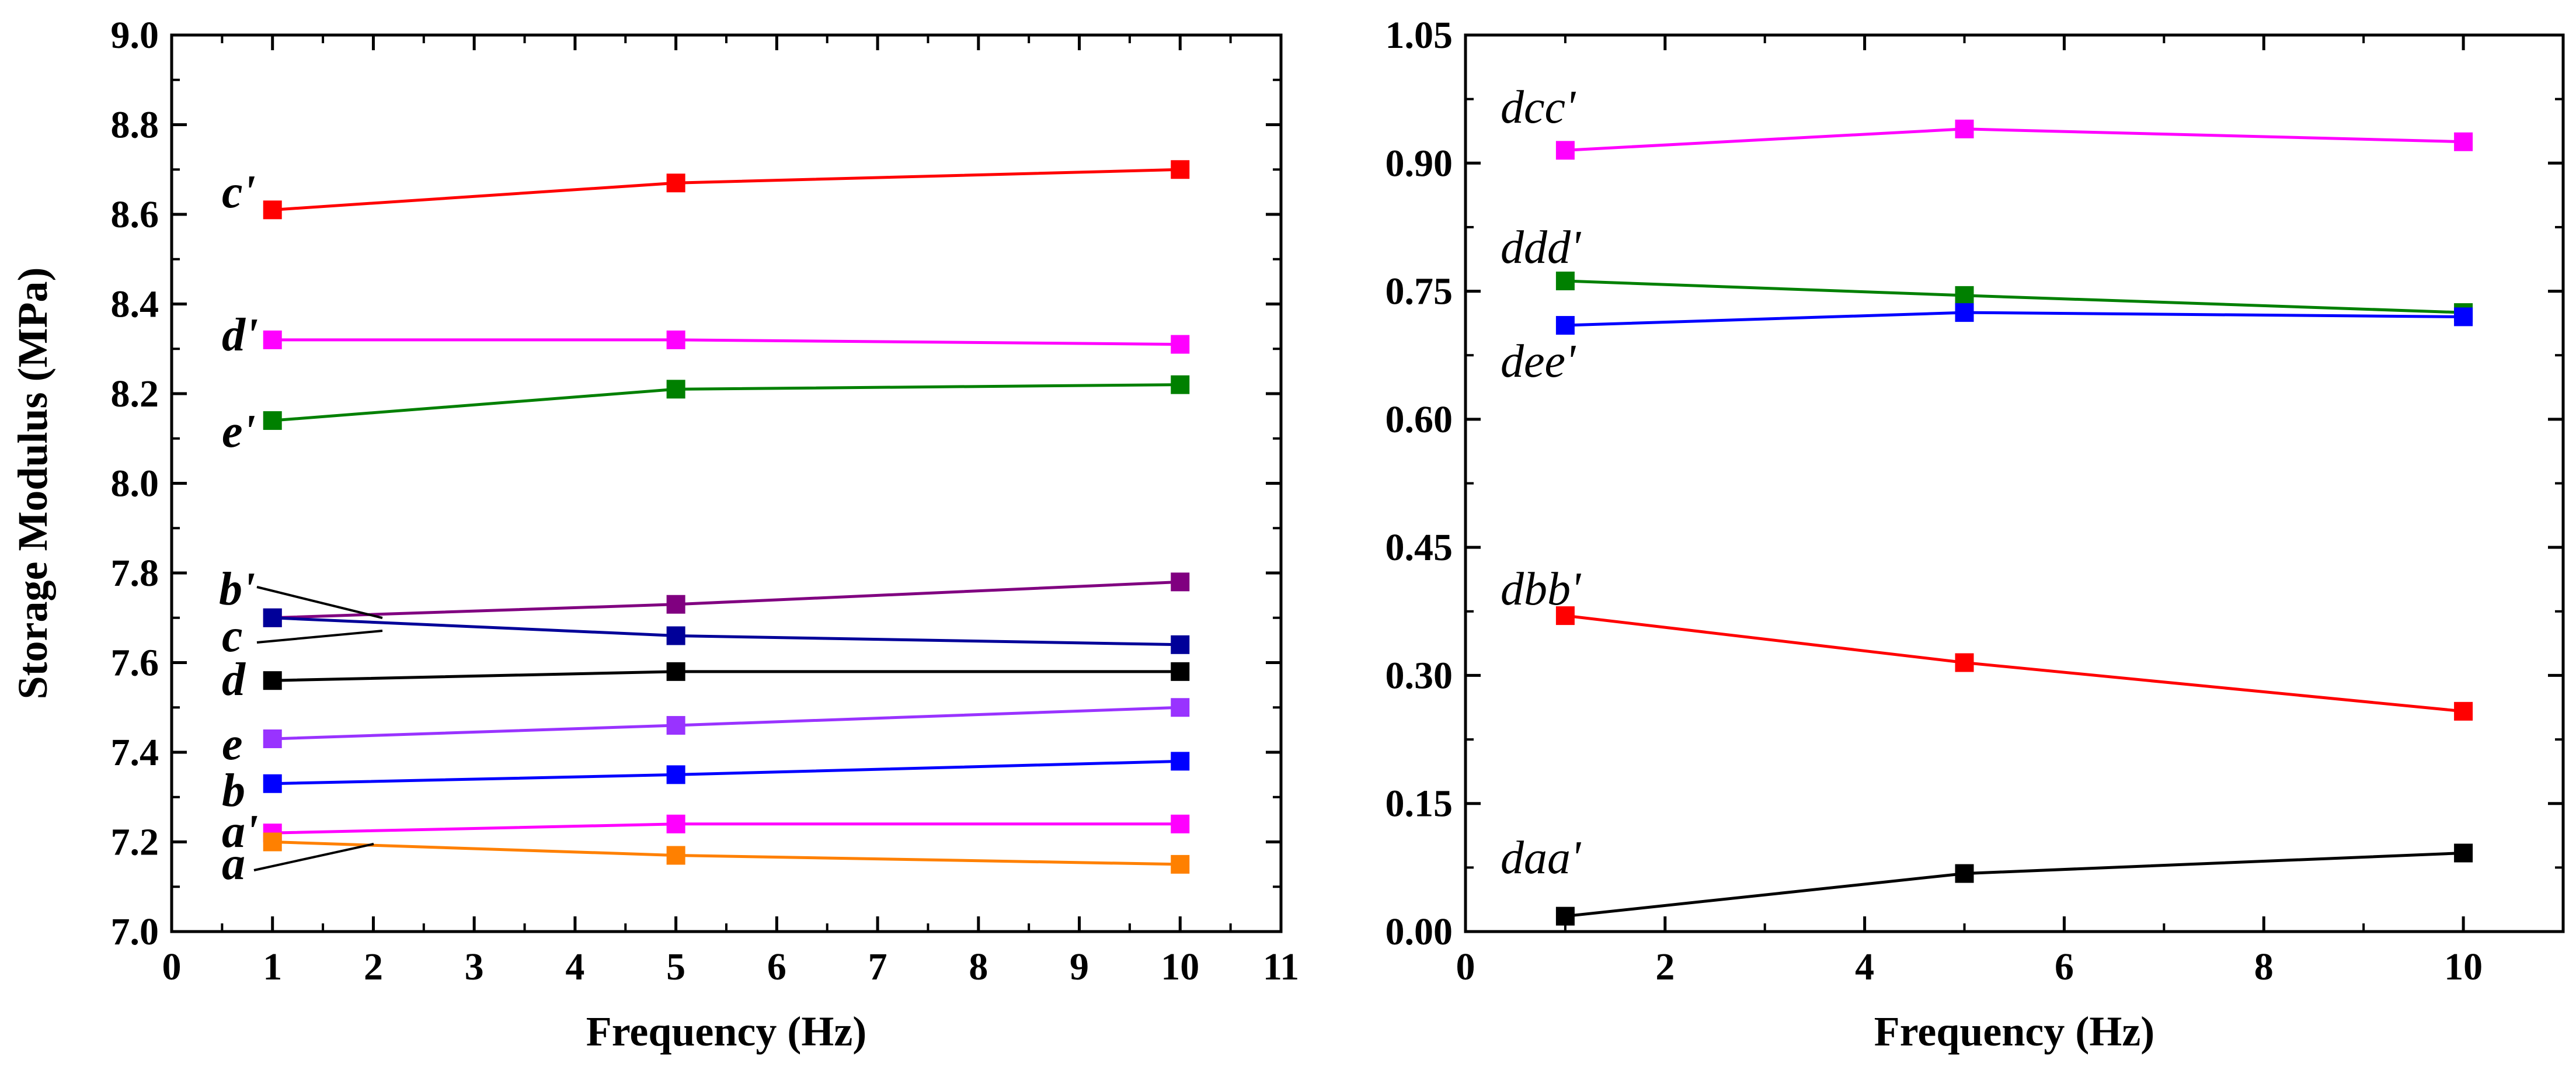 This screenshot has height=1077, width=2576. I want to click on y-tick-label: 8.0, so click(135, 484).